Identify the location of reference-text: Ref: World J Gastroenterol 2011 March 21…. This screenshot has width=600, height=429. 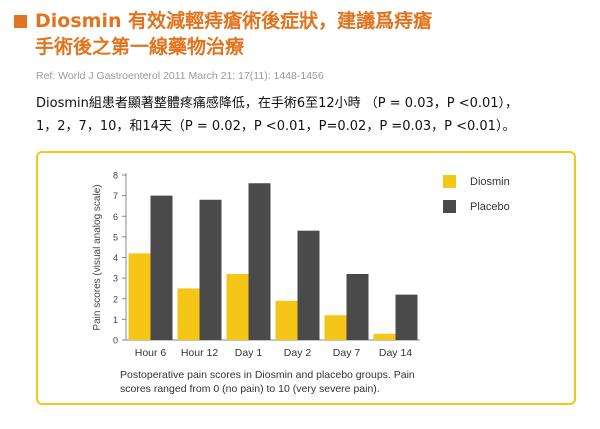
(180, 76).